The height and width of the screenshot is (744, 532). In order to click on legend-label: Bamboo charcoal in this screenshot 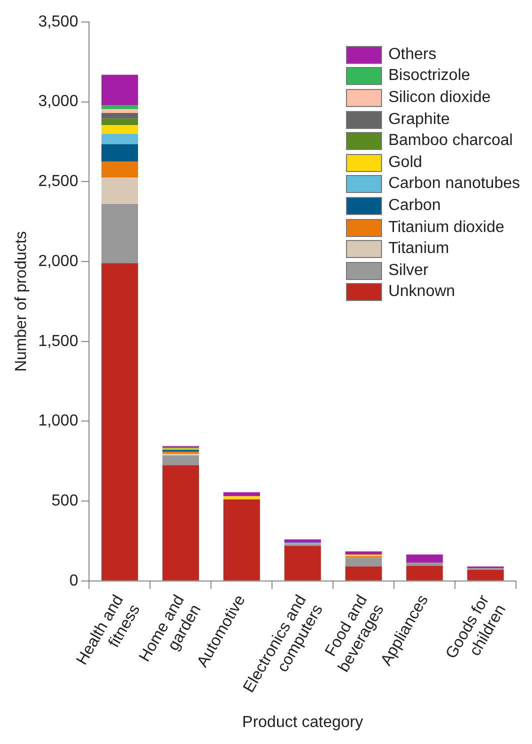, I will do `click(450, 141)`.